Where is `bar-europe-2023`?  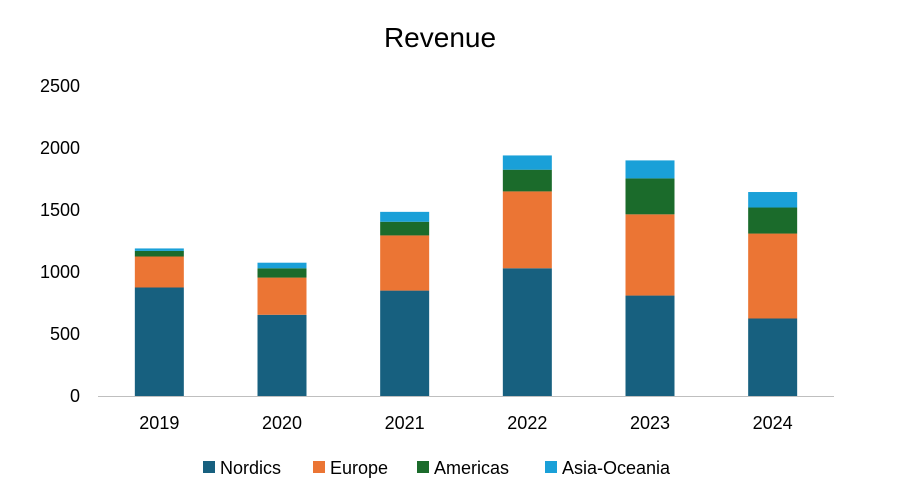
bar-europe-2023 is located at coordinates (650, 255).